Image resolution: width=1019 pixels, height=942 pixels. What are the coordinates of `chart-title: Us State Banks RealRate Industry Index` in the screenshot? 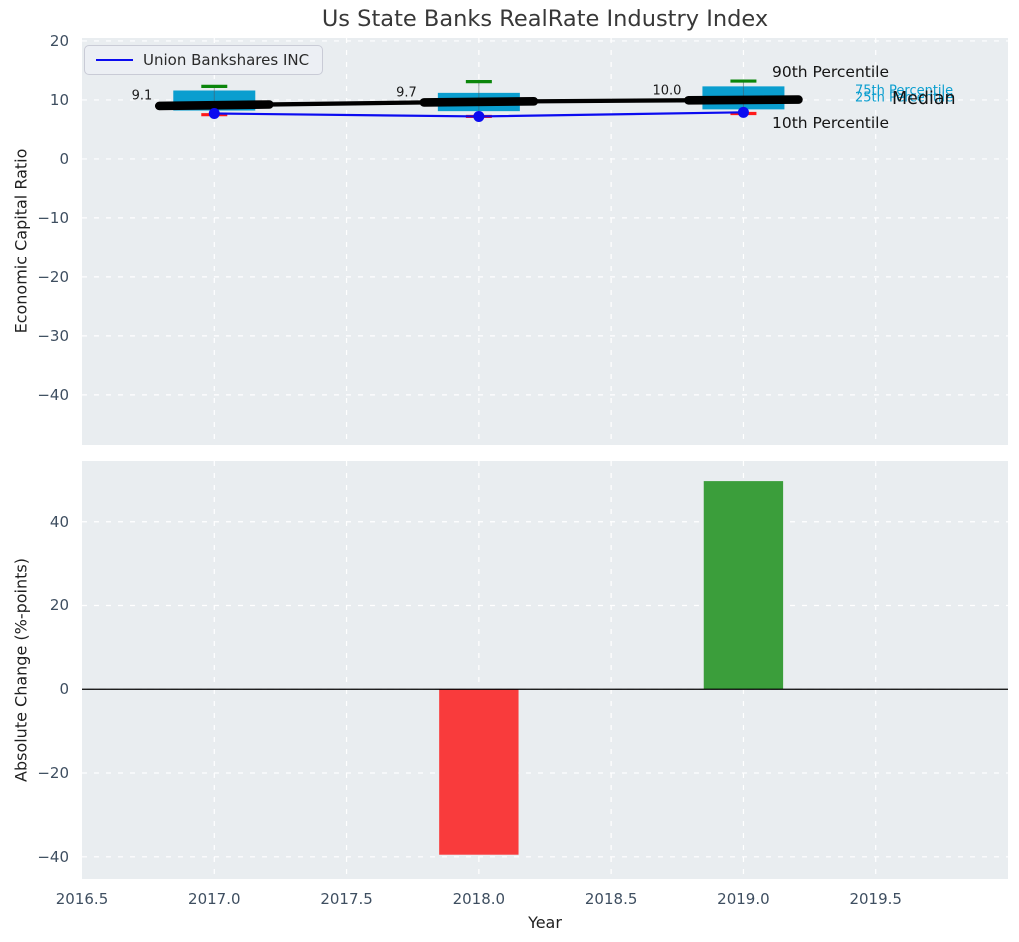 It's located at (545, 19).